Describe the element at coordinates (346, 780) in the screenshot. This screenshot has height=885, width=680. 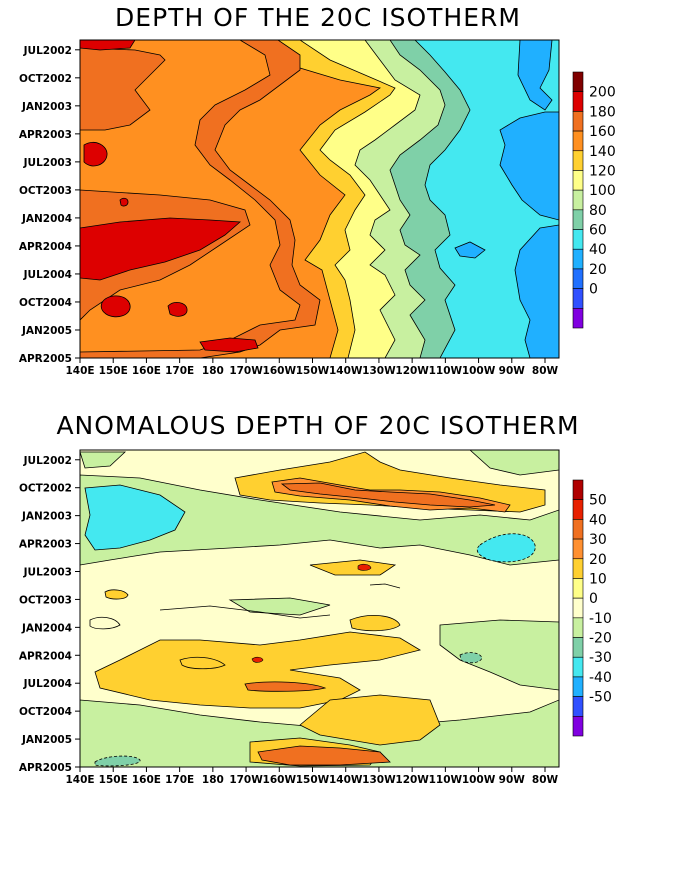
I see `x-tick-label: 140W` at that location.